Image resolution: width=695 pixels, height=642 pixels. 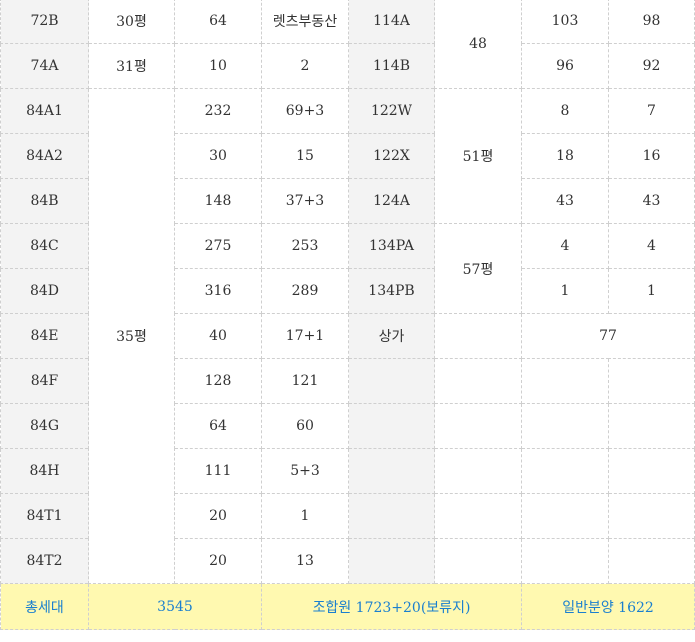 What do you see at coordinates (391, 66) in the screenshot?
I see `unit-type-cell: 114B` at bounding box center [391, 66].